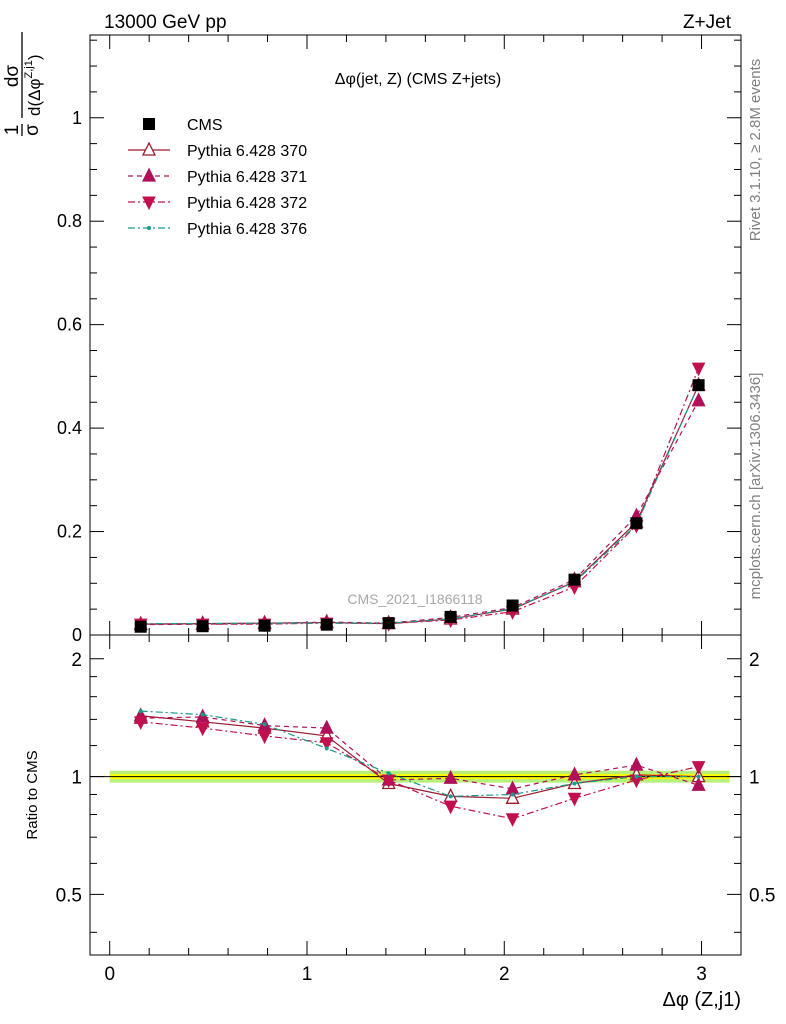  Describe the element at coordinates (32, 794) in the screenshot. I see `ratio-y-axis-label: Ratio to CMS` at that location.